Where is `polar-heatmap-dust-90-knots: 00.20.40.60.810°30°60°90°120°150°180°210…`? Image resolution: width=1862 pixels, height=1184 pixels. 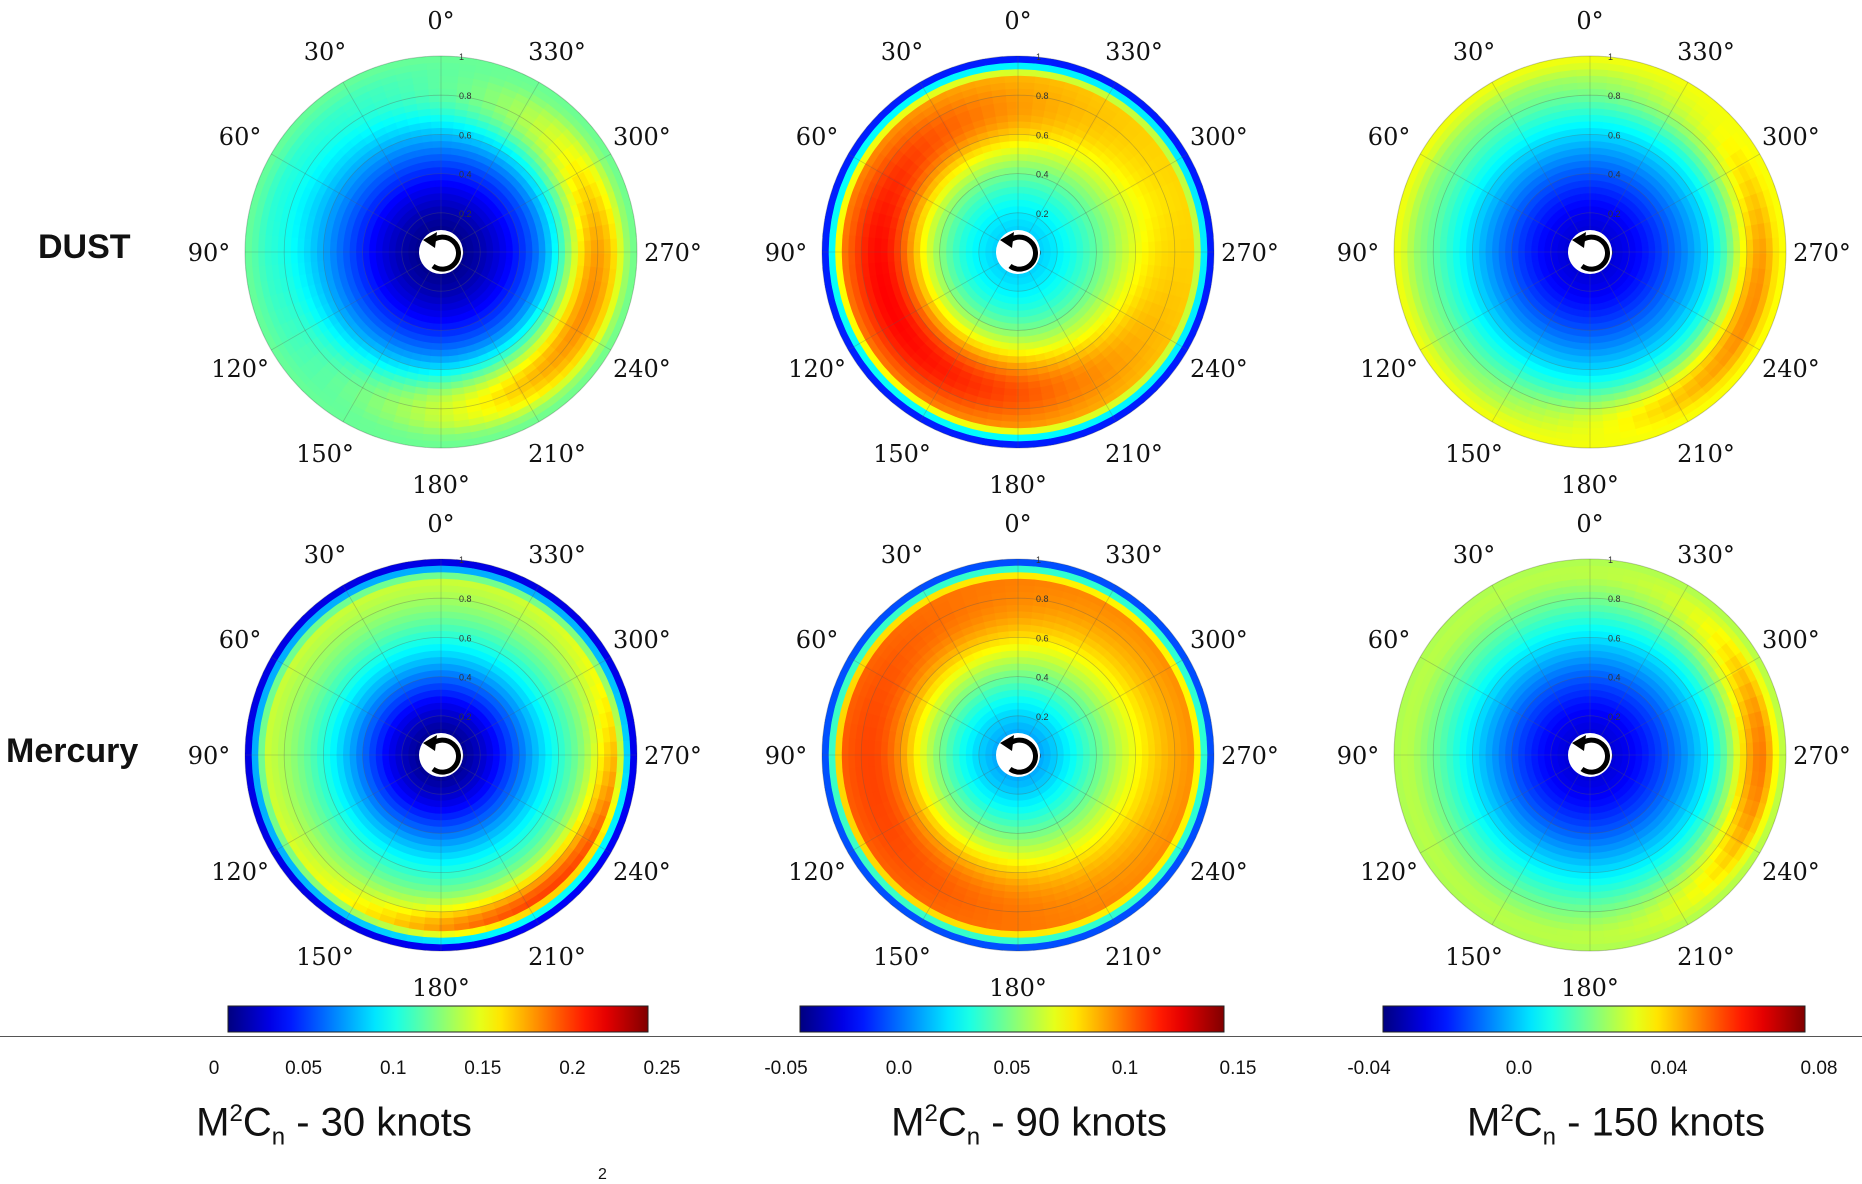 polar-heatmap-dust-90-knots: 00.20.40.60.810°30°60°90°120°150°180°210… is located at coordinates (1022, 253).